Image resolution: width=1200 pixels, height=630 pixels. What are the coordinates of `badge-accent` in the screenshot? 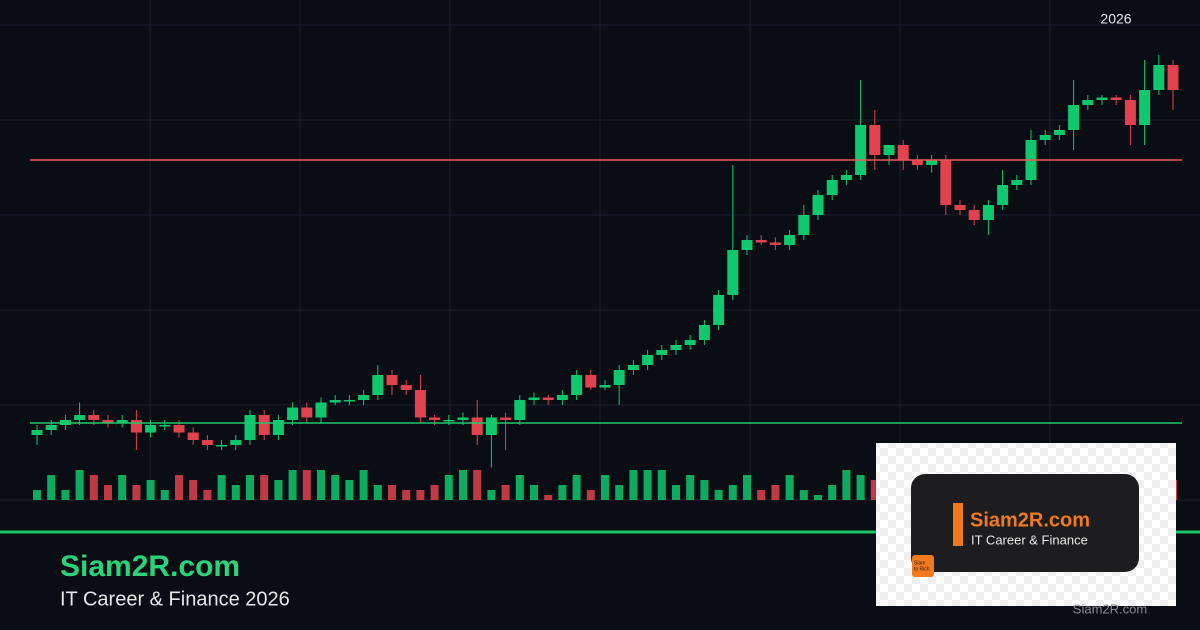 It's located at (958, 524).